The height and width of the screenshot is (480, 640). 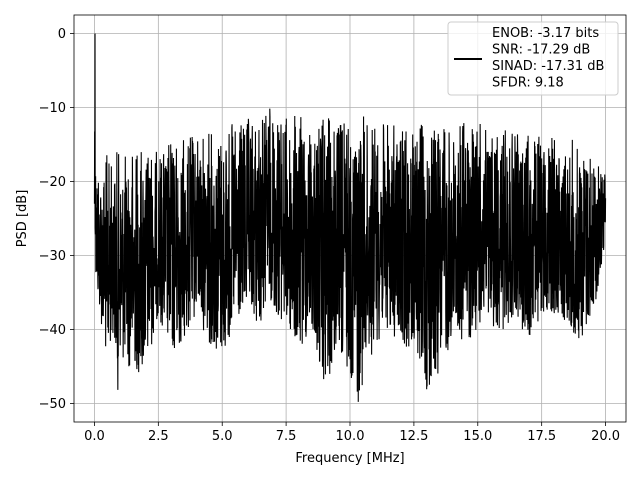 What do you see at coordinates (222, 436) in the screenshot?
I see `x-tick-label: 5.0` at bounding box center [222, 436].